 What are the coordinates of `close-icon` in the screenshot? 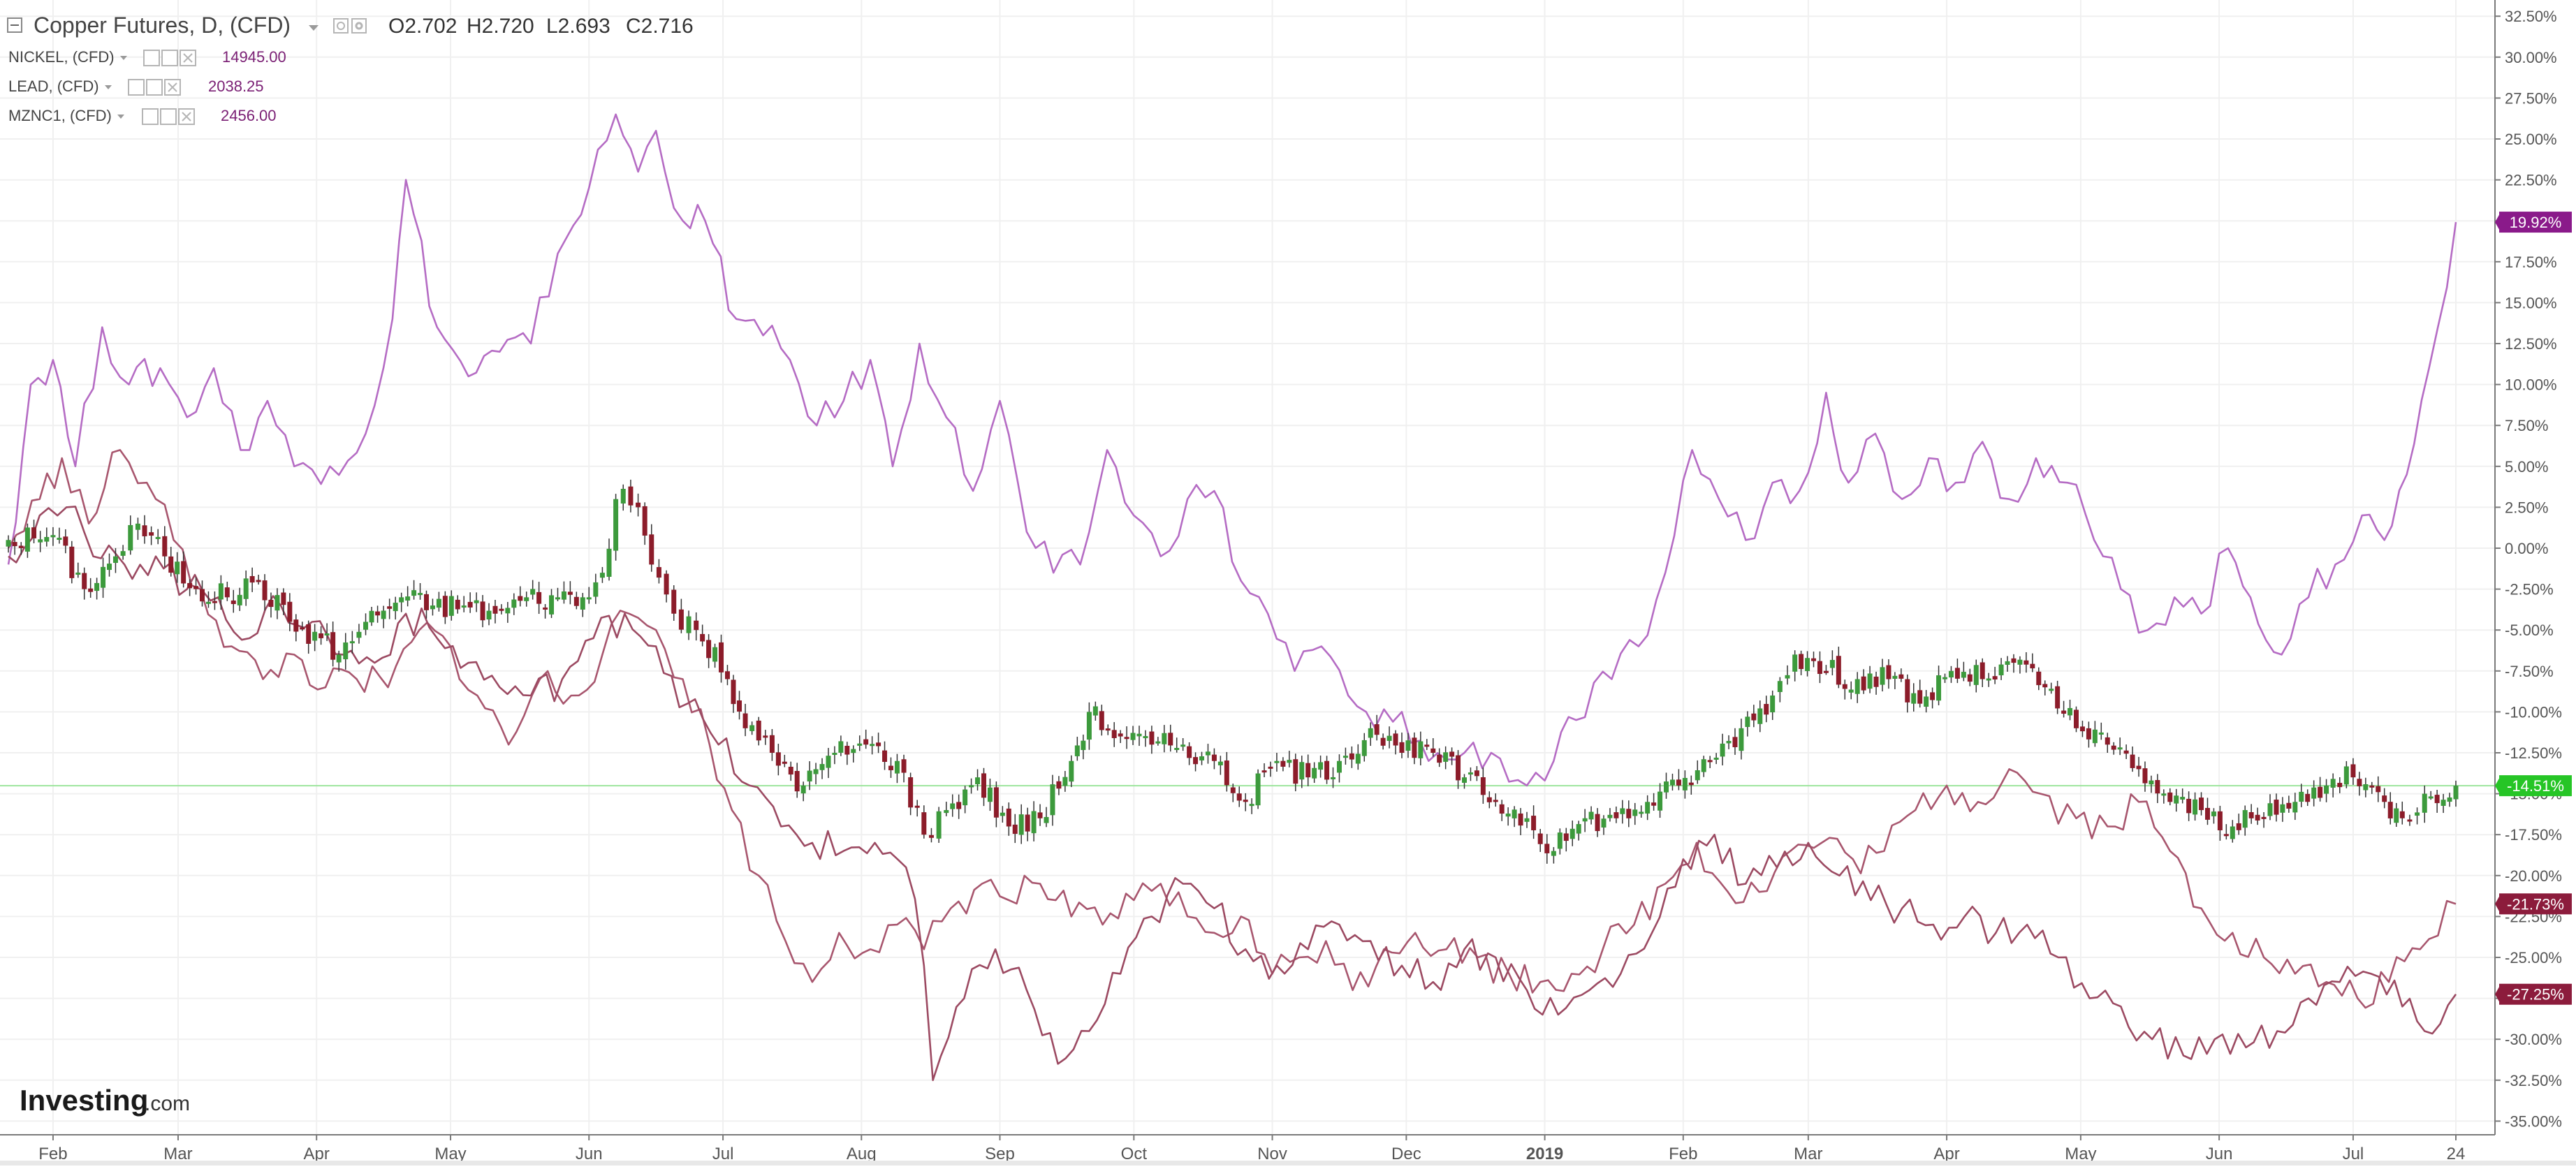 It's located at (186, 116).